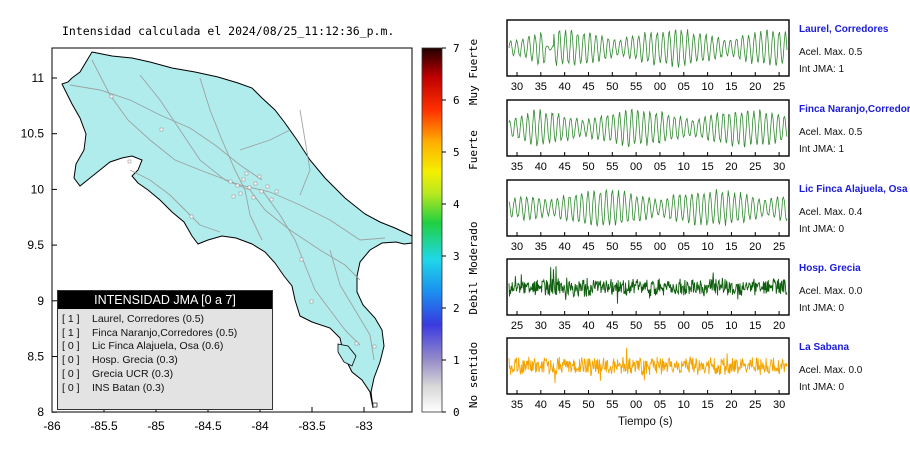 The width and height of the screenshot is (910, 460). I want to click on max-acceleration: Acel. Max. 0.0, so click(831, 370).